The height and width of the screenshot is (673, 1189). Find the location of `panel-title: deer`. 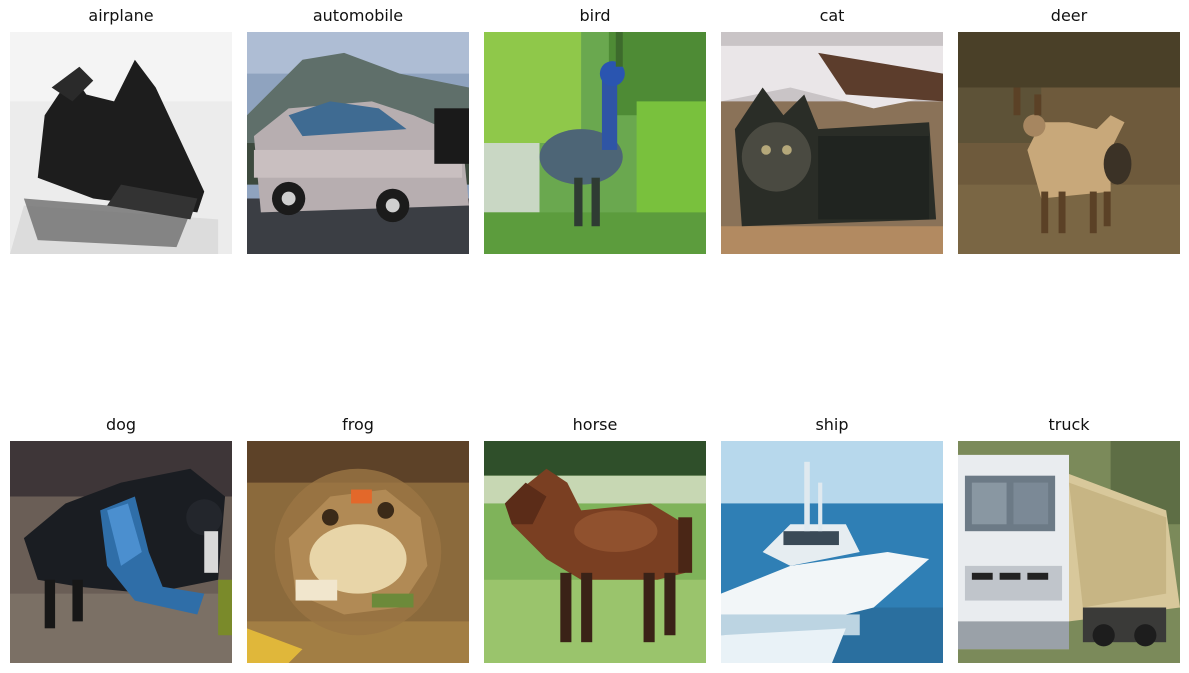

panel-title: deer is located at coordinates (1069, 15).